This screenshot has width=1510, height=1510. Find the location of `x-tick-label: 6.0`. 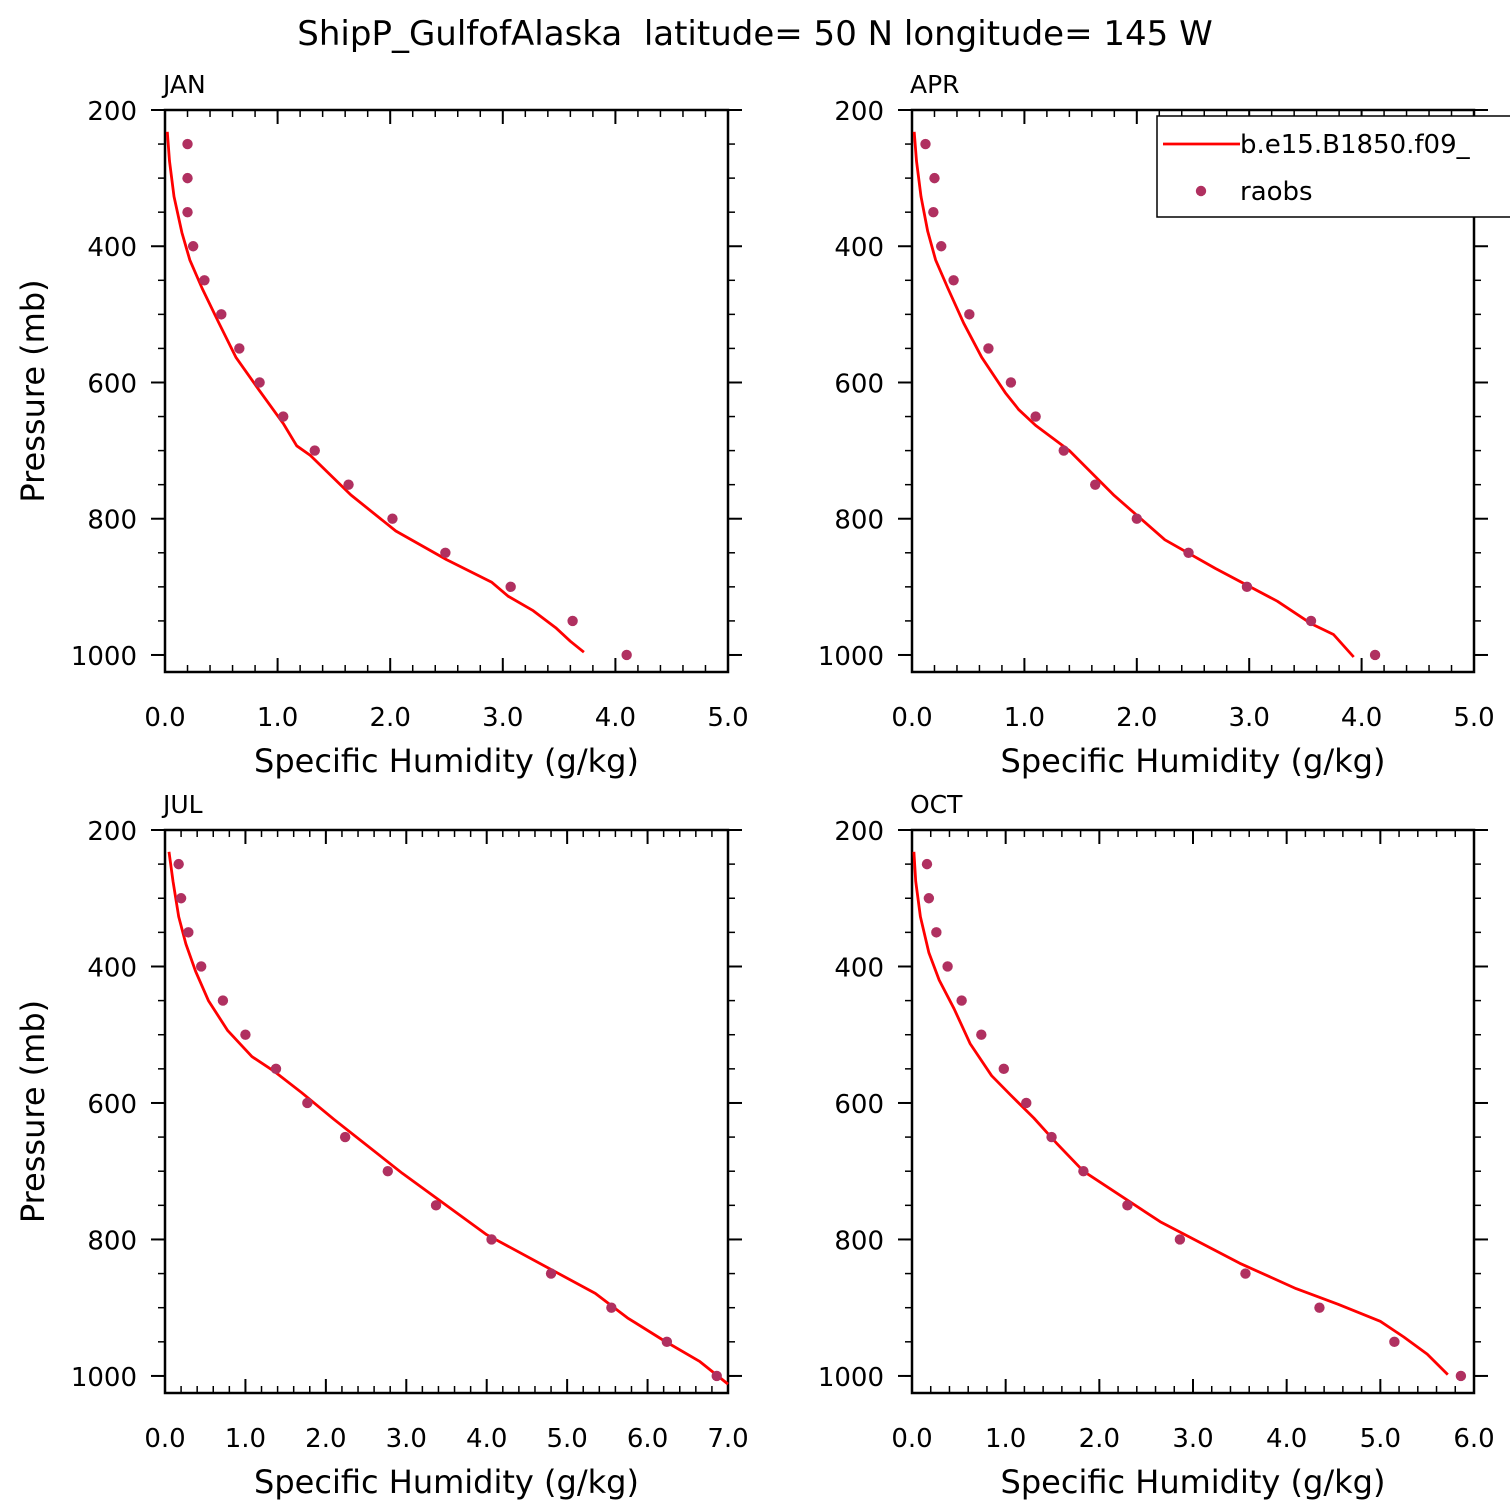

x-tick-label: 6.0 is located at coordinates (1473, 1439).